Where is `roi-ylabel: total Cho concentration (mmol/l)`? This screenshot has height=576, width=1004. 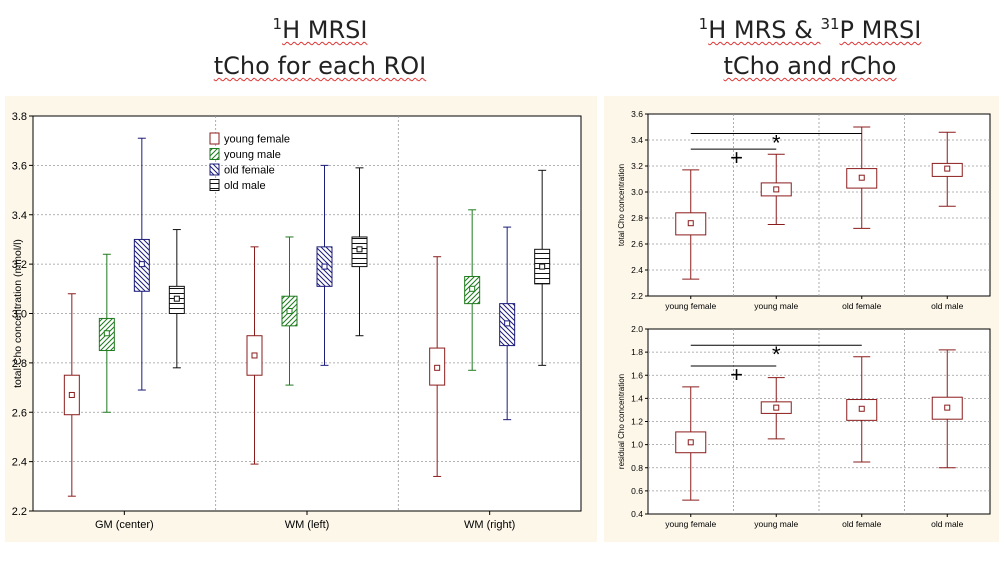
roi-ylabel: total Cho concentration (mmol/l) is located at coordinates (18, 313).